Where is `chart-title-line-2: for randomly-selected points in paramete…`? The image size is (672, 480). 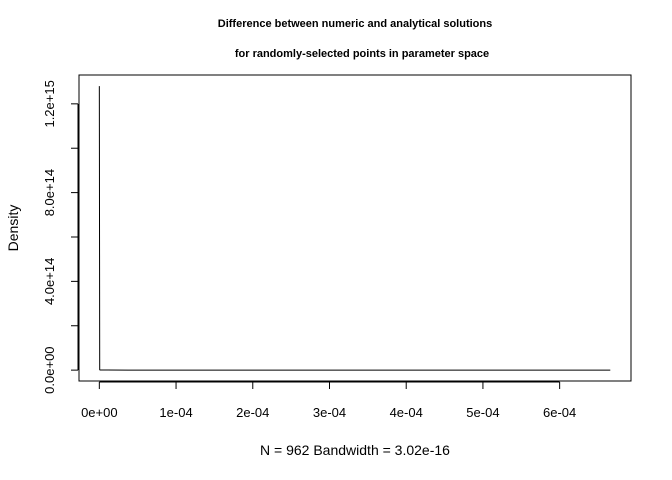
chart-title-line-2: for randomly-selected points in paramete… is located at coordinates (362, 54).